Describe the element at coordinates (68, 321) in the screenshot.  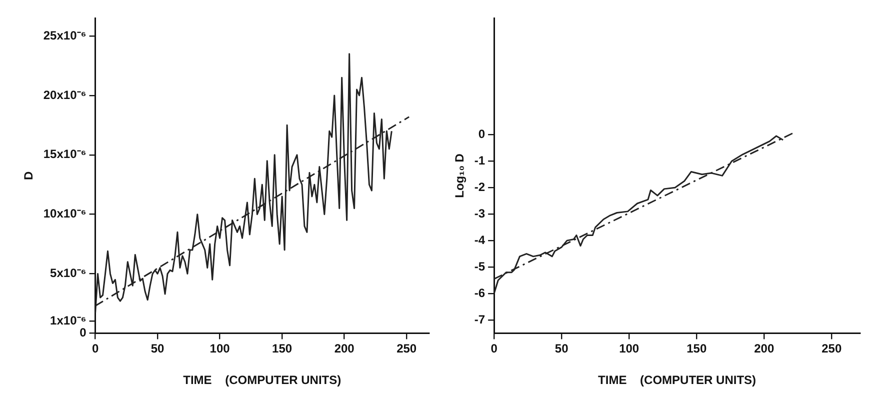
I see `y-tick-label: 1x10⁻⁶` at that location.